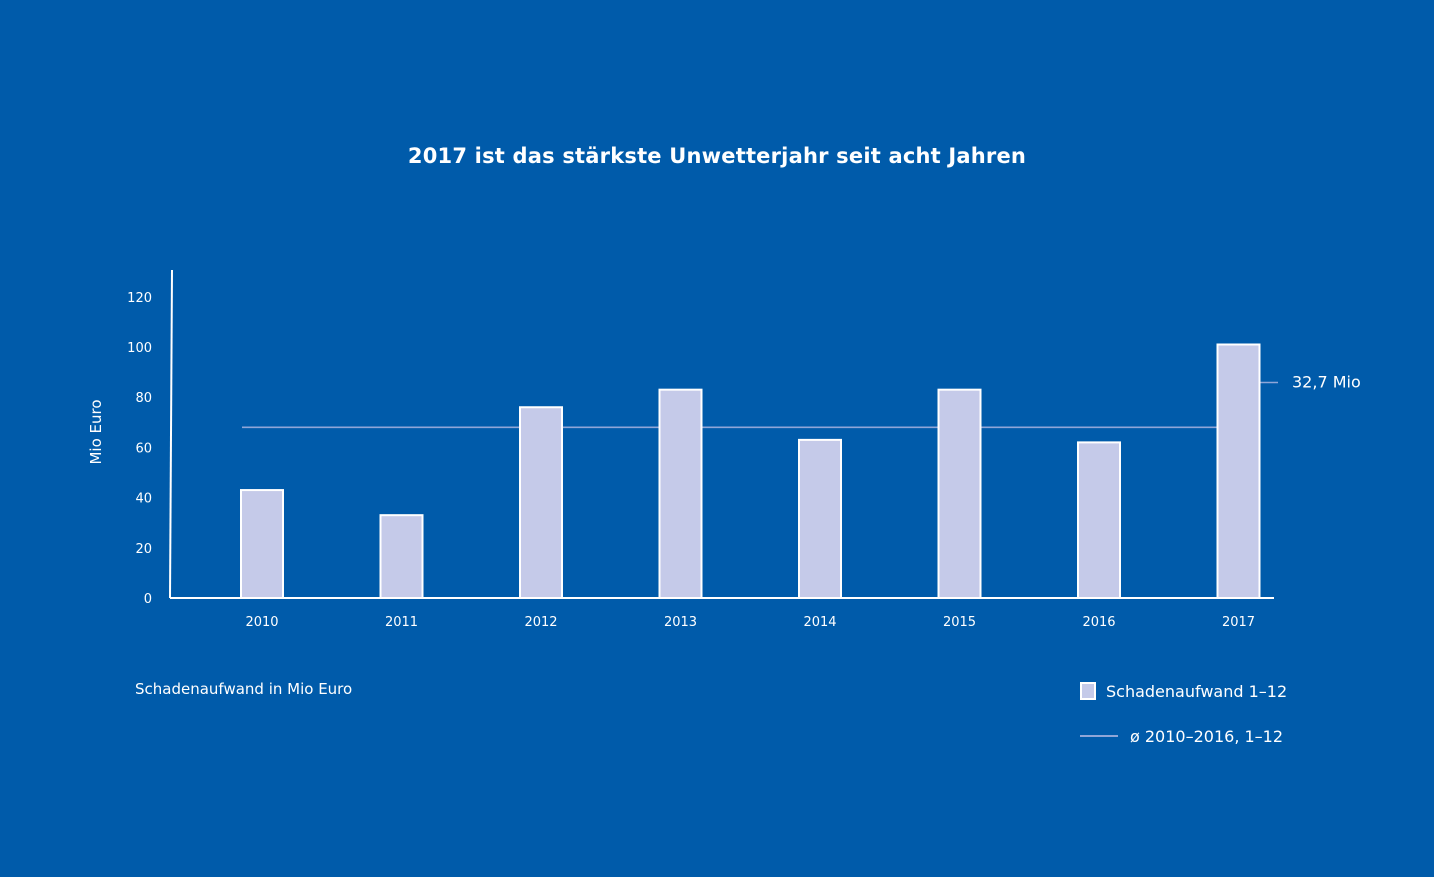  I want to click on y-tick-label: 60, so click(143, 448).